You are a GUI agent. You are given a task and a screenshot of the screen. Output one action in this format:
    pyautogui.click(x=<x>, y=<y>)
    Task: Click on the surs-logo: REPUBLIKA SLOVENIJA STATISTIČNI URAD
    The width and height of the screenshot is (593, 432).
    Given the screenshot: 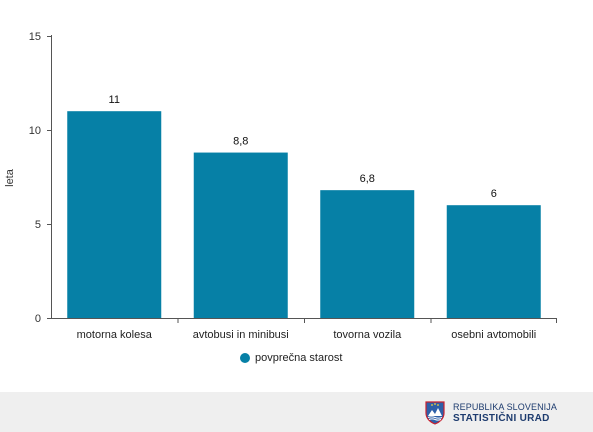 What is the action you would take?
    pyautogui.click(x=491, y=413)
    